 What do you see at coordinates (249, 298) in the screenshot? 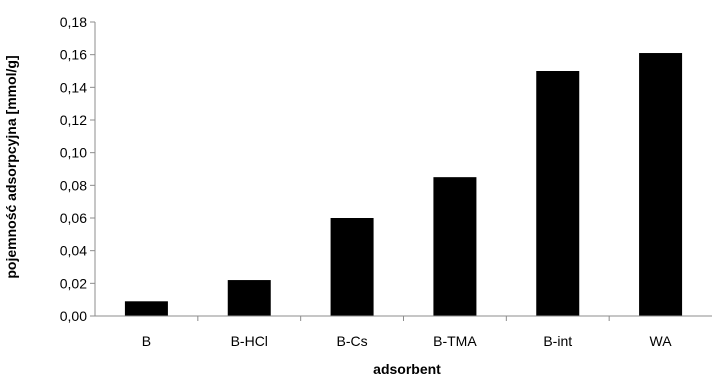
I see `bar-b-hcl` at bounding box center [249, 298].